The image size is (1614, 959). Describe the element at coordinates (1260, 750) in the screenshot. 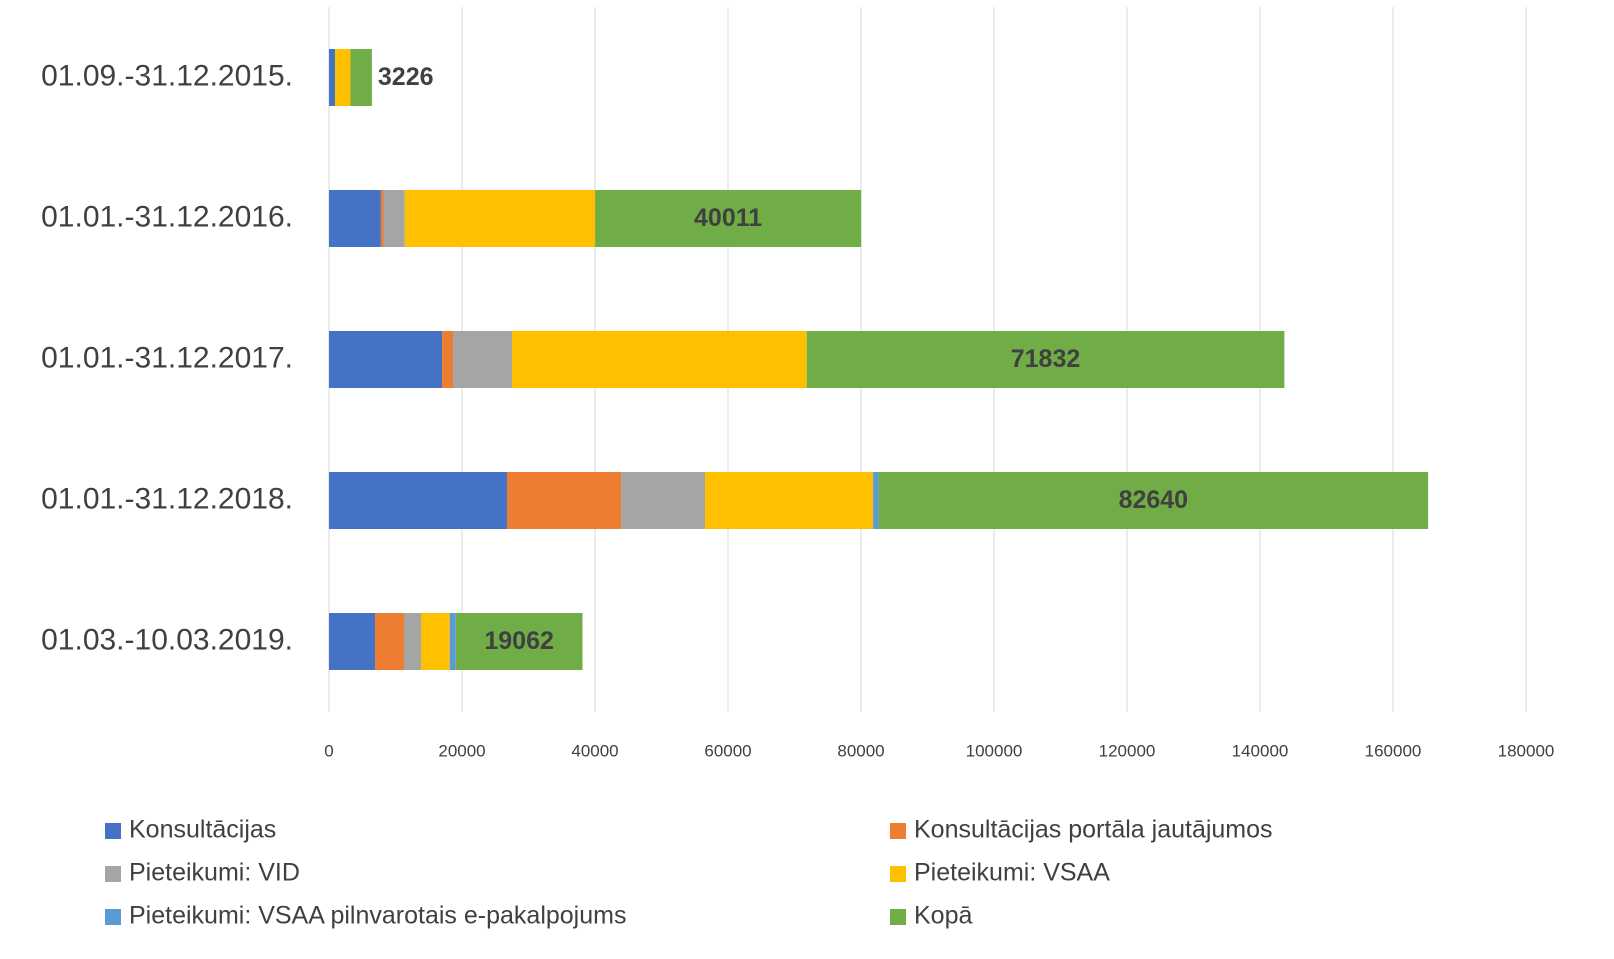

I see `x-tick-label: 140000` at that location.